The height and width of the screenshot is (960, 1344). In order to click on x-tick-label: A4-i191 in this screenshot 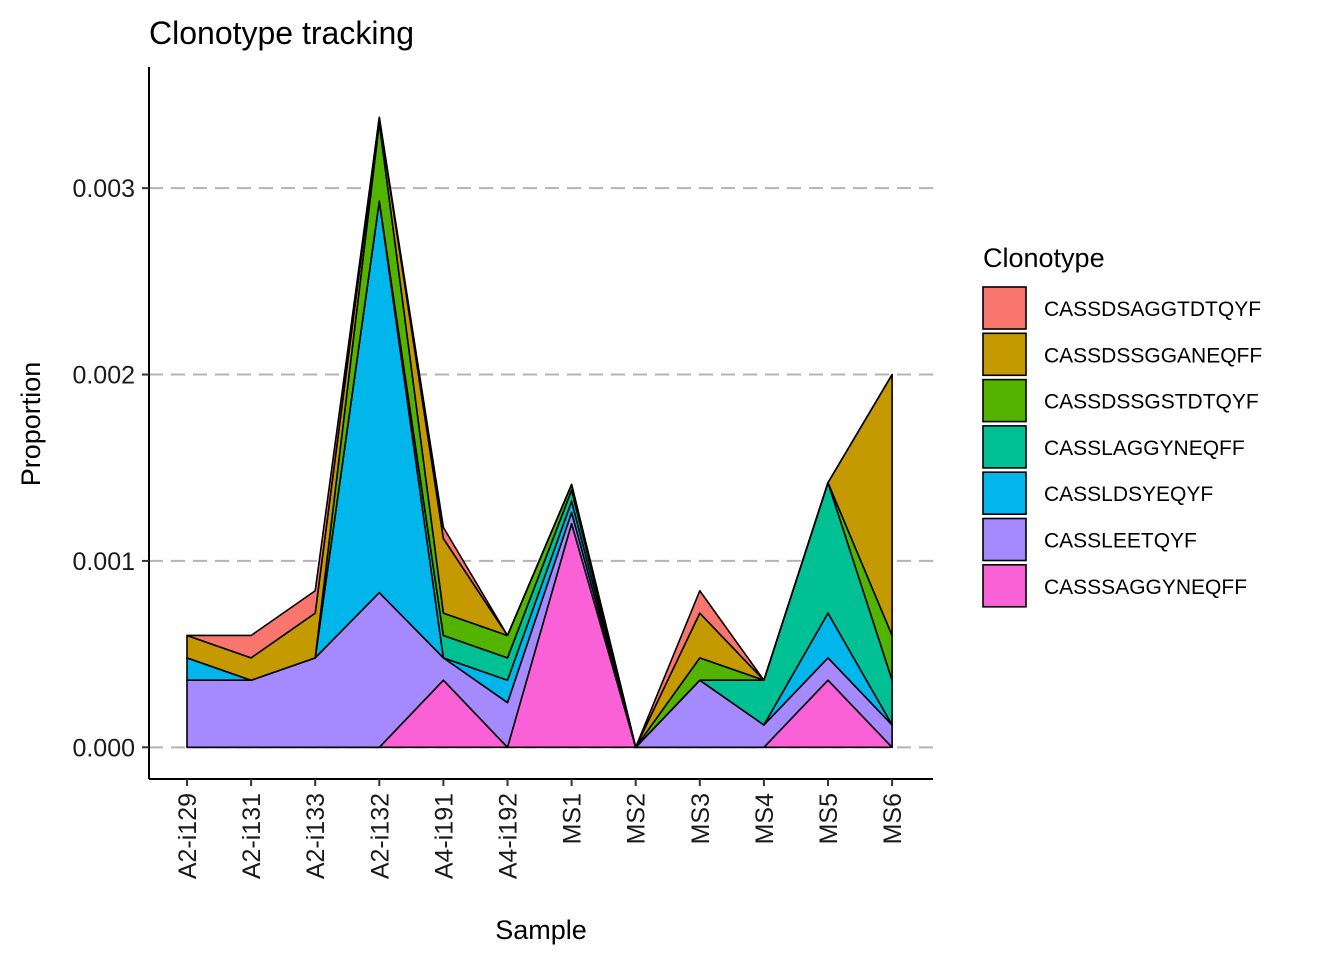, I will do `click(444, 836)`.